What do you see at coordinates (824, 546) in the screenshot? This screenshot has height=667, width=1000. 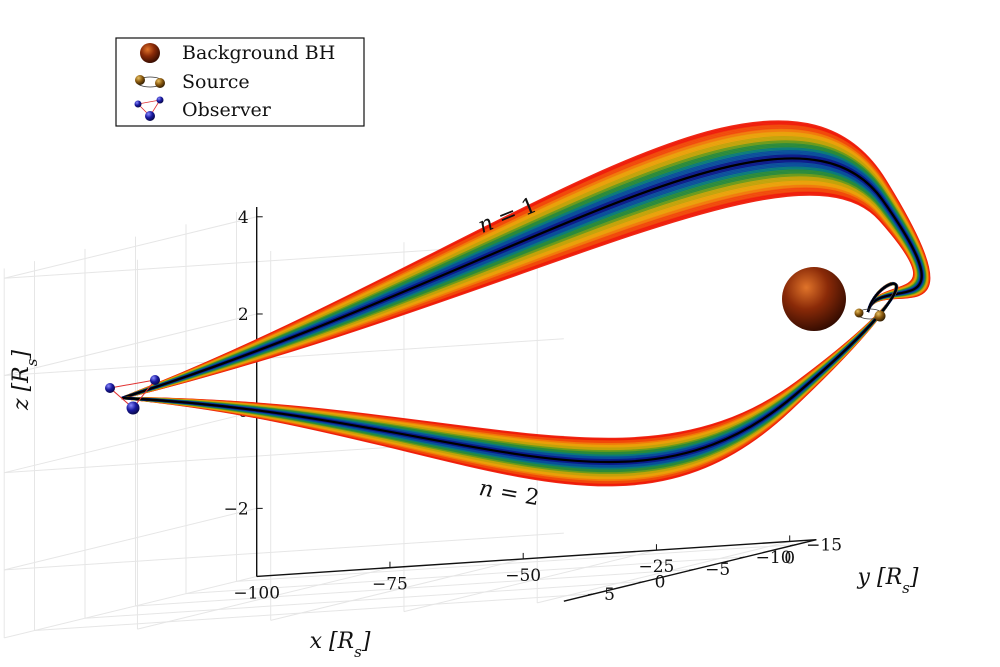 I see `y-tick-label: −15` at bounding box center [824, 546].